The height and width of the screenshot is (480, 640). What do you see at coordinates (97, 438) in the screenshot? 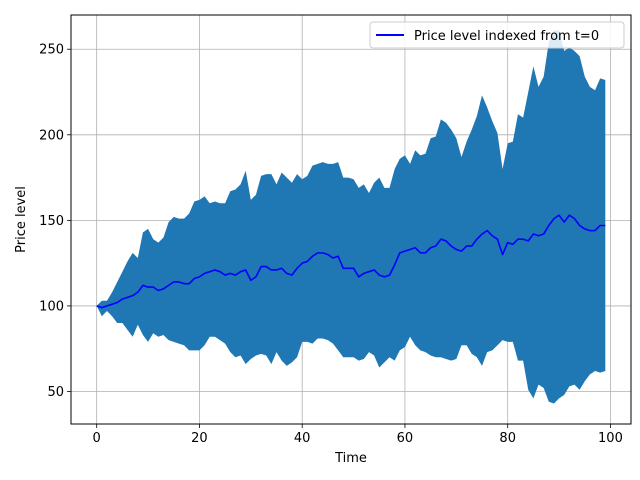
I see `x-tick-label: 0` at bounding box center [97, 438].